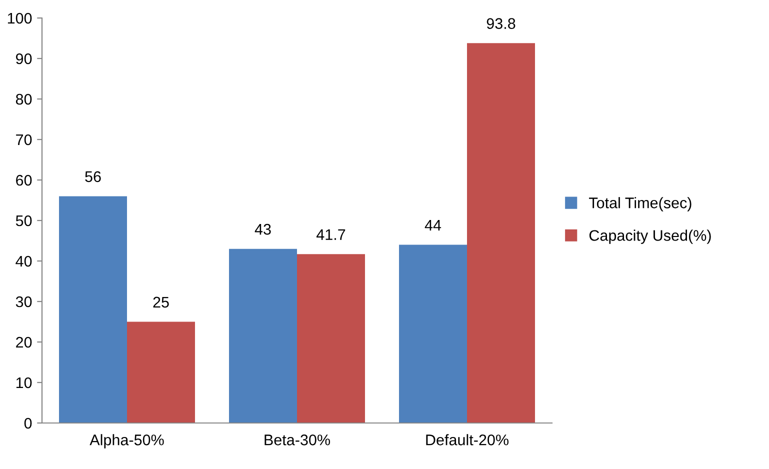 This screenshot has width=769, height=469. What do you see at coordinates (24, 58) in the screenshot?
I see `y-tick-label: 90` at bounding box center [24, 58].